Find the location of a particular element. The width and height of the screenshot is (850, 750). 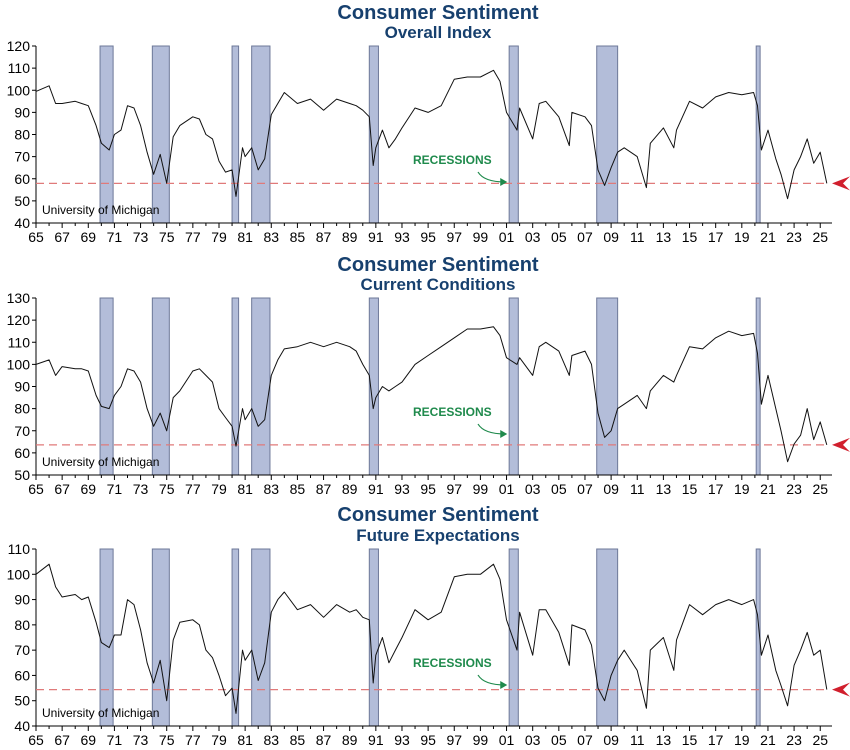

x-tick-label: 67 is located at coordinates (62, 489).